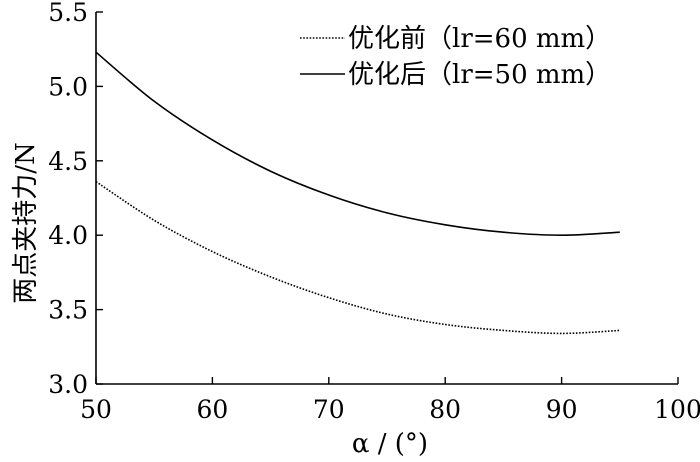 The image size is (700, 462). What do you see at coordinates (68, 86) in the screenshot?
I see `y-tick-label: 5.0` at bounding box center [68, 86].